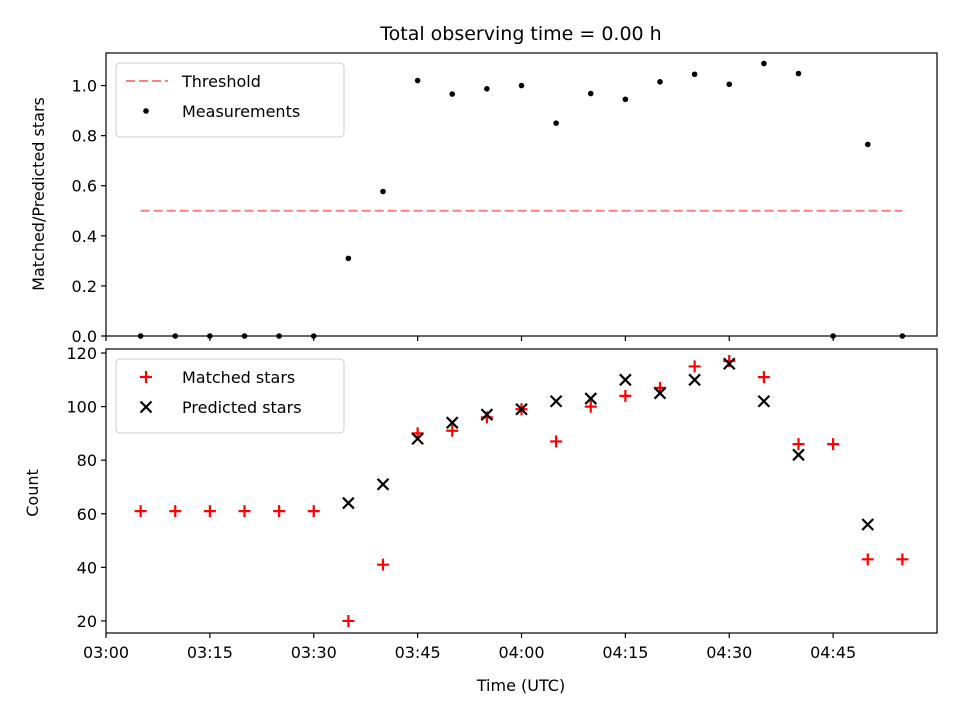  Describe the element at coordinates (84, 286) in the screenshot. I see `y-tick-label-ratio-1: 0.2` at that location.